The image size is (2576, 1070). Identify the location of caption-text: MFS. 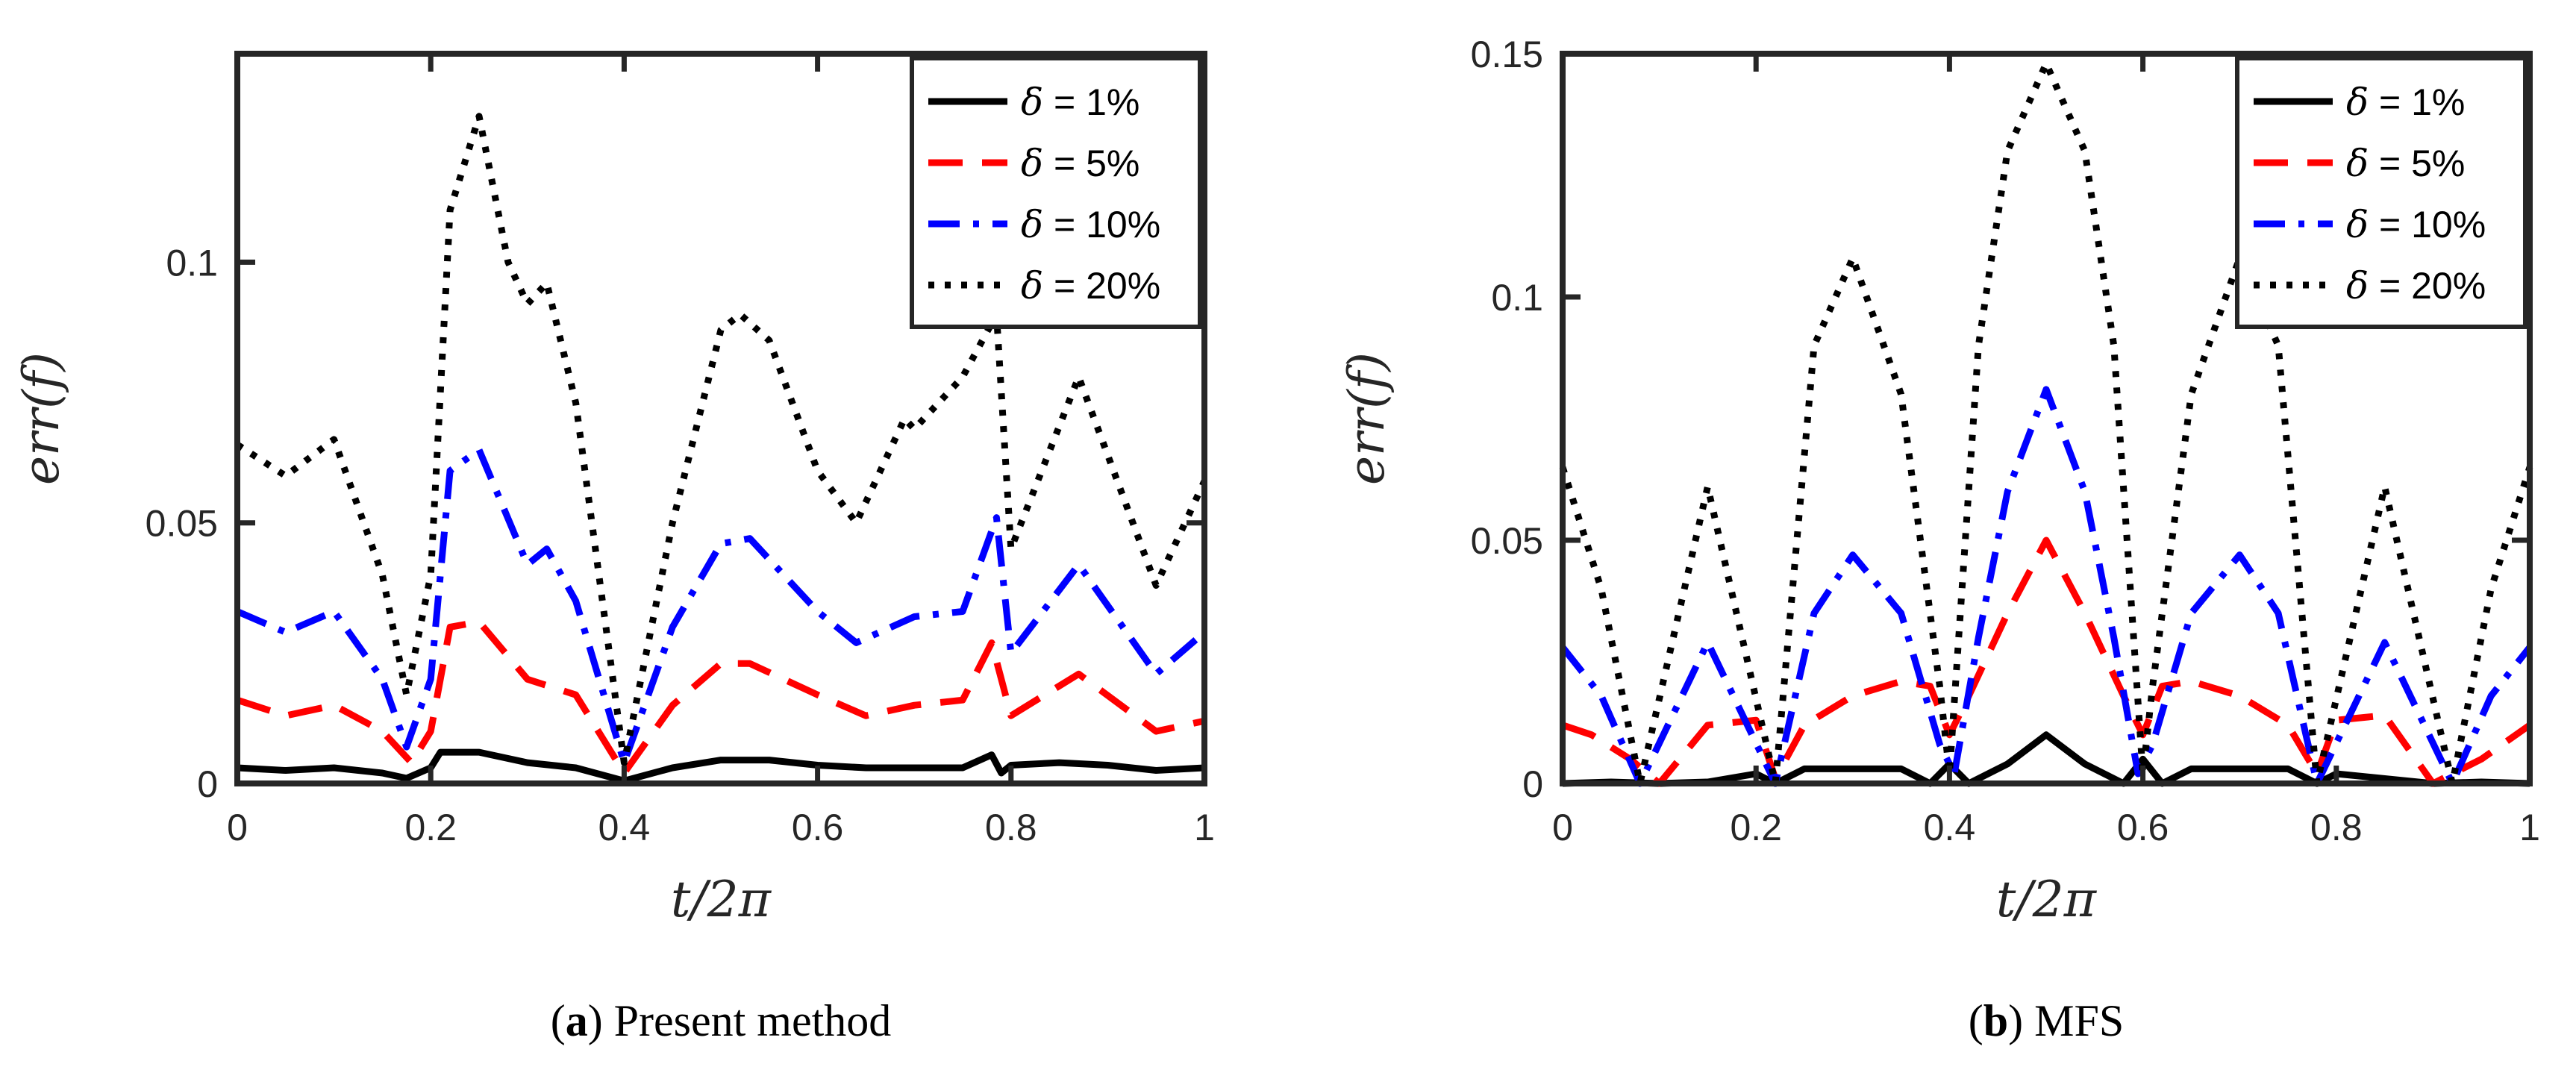
(2079, 1021).